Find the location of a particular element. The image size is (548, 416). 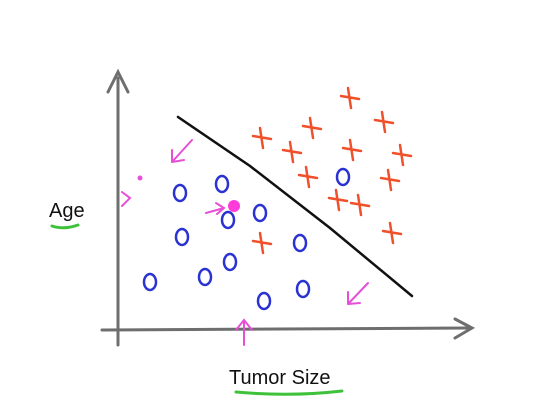

axis-arrow-right-icon is located at coordinates (464, 328).